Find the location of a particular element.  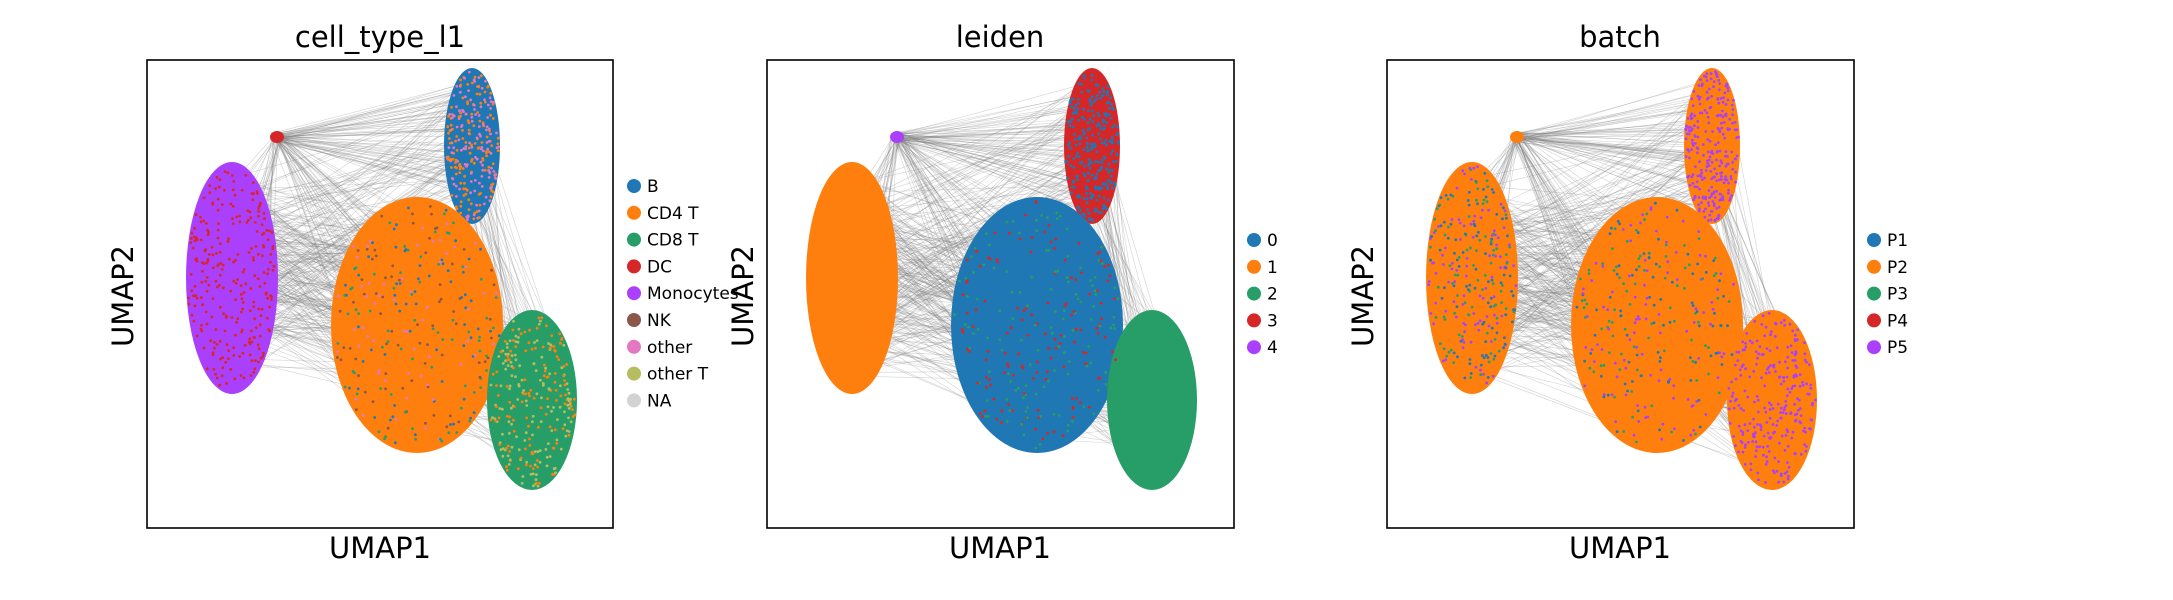

legend-label: 0 is located at coordinates (1272, 241).